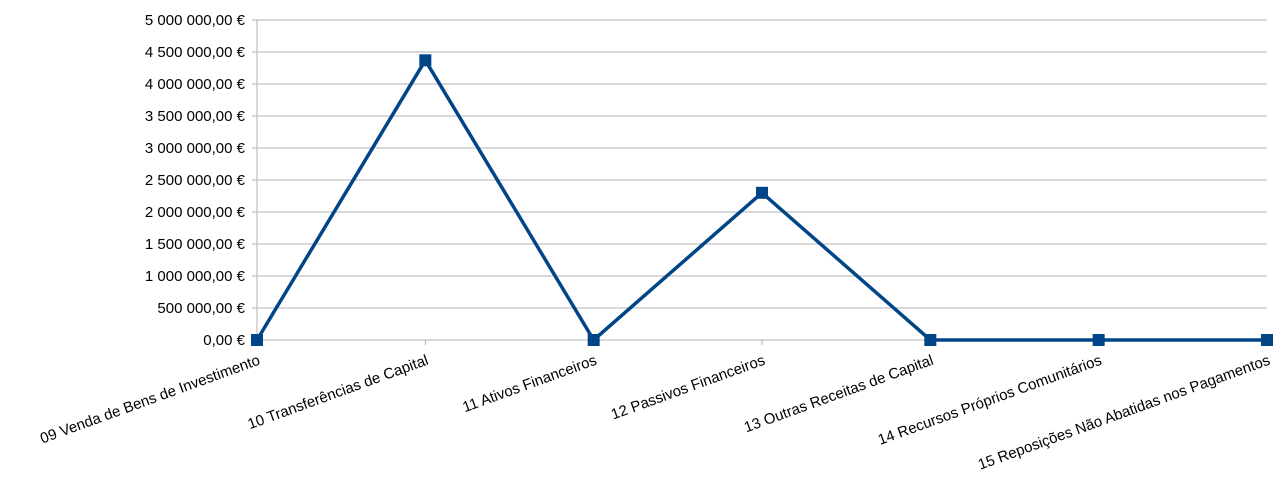  I want to click on y-tick-label-5: 2 500 000,00 €, so click(195, 180).